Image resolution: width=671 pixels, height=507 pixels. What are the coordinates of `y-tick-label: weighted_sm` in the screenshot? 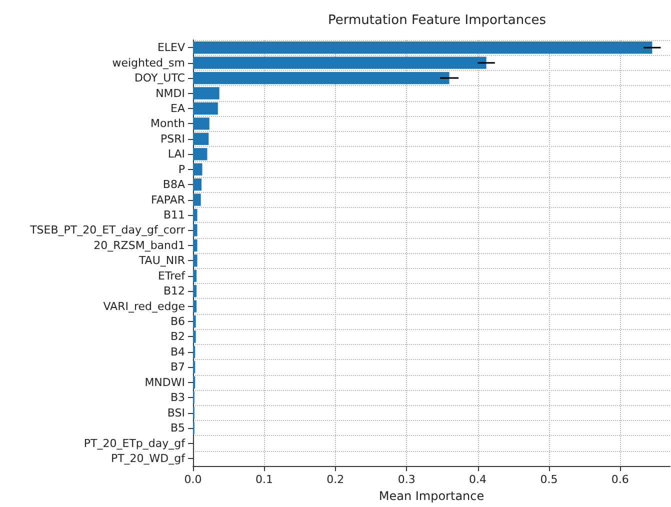 It's located at (148, 63).